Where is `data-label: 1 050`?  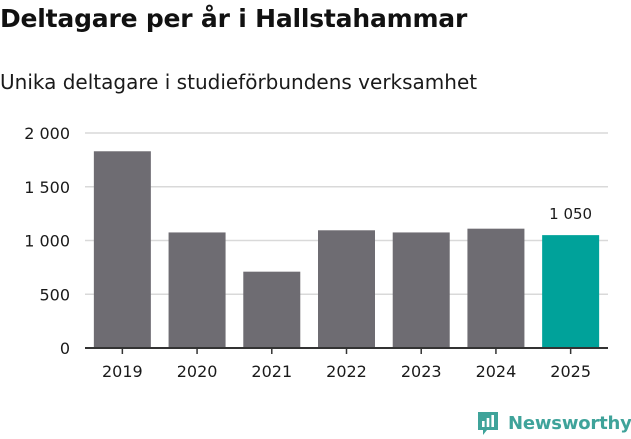 data-label: 1 050 is located at coordinates (570, 214).